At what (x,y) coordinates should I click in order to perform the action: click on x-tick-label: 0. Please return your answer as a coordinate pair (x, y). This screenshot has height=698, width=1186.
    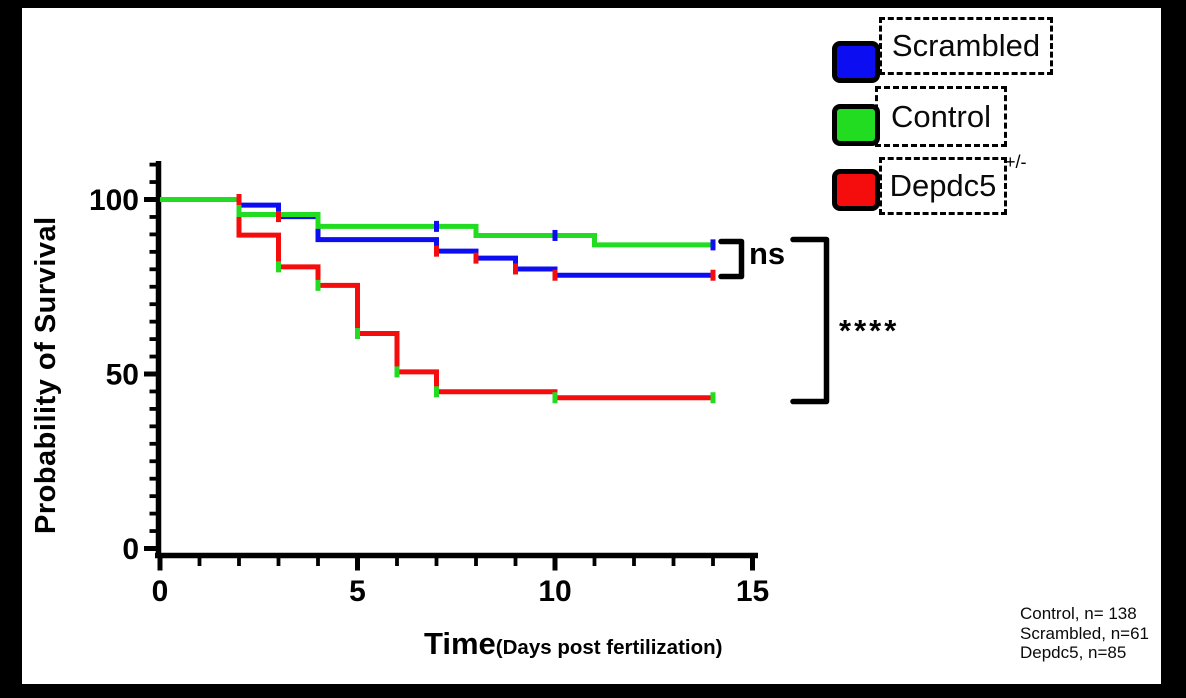
    Looking at the image, I should click on (160, 591).